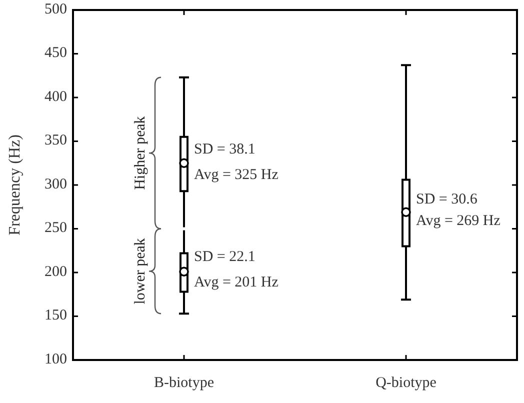  Describe the element at coordinates (458, 221) in the screenshot. I see `annotation: Avg = 269 Hz` at that location.